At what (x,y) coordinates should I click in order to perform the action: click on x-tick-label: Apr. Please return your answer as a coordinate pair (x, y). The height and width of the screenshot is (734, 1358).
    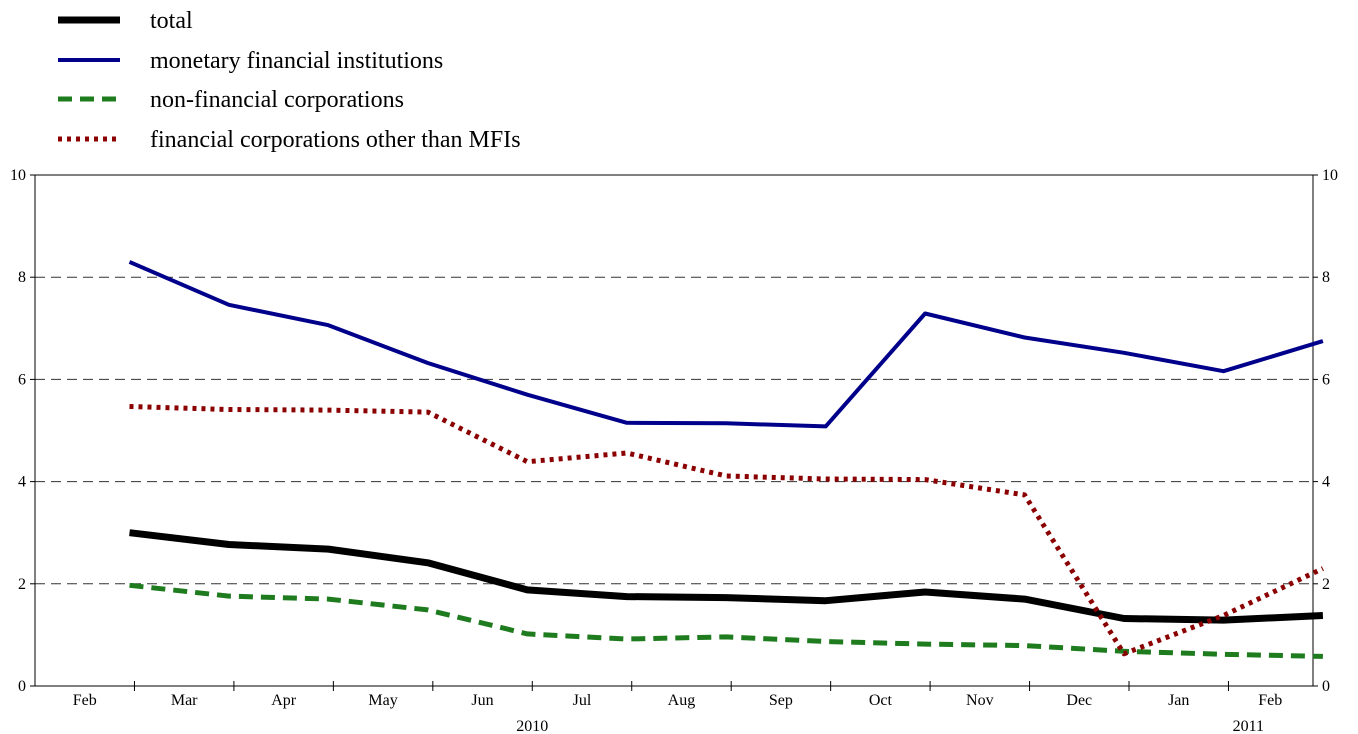
    Looking at the image, I should click on (284, 700).